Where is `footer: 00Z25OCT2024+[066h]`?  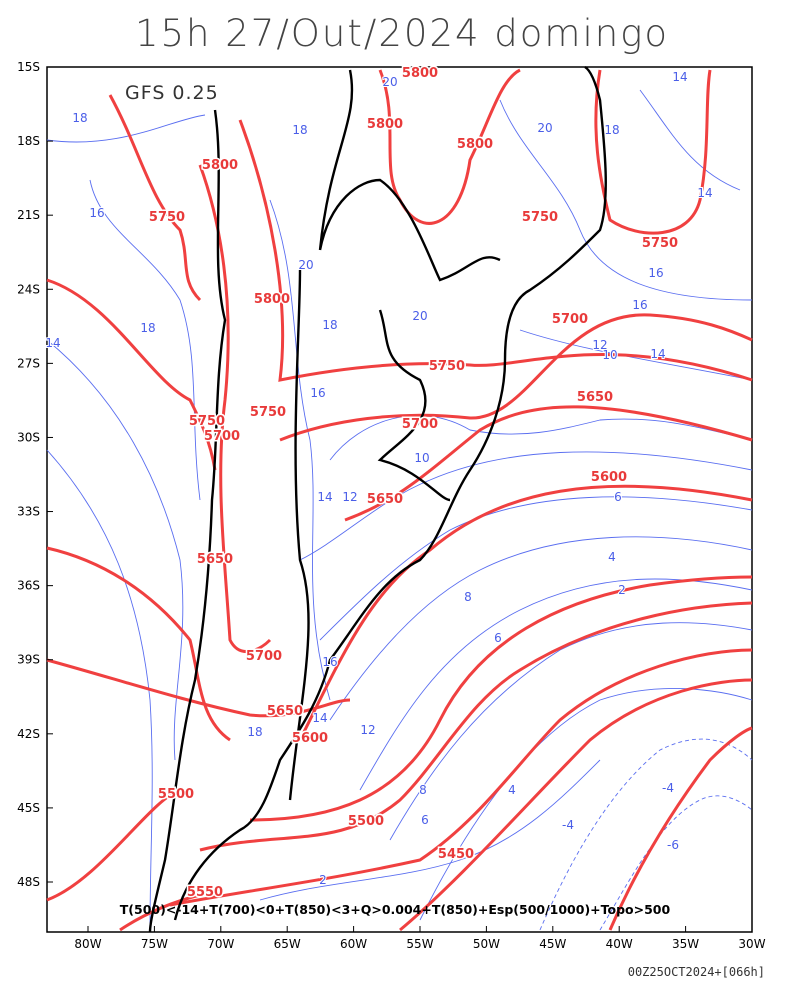
footer: 00Z25OCT2024+[066h] is located at coordinates (696, 972).